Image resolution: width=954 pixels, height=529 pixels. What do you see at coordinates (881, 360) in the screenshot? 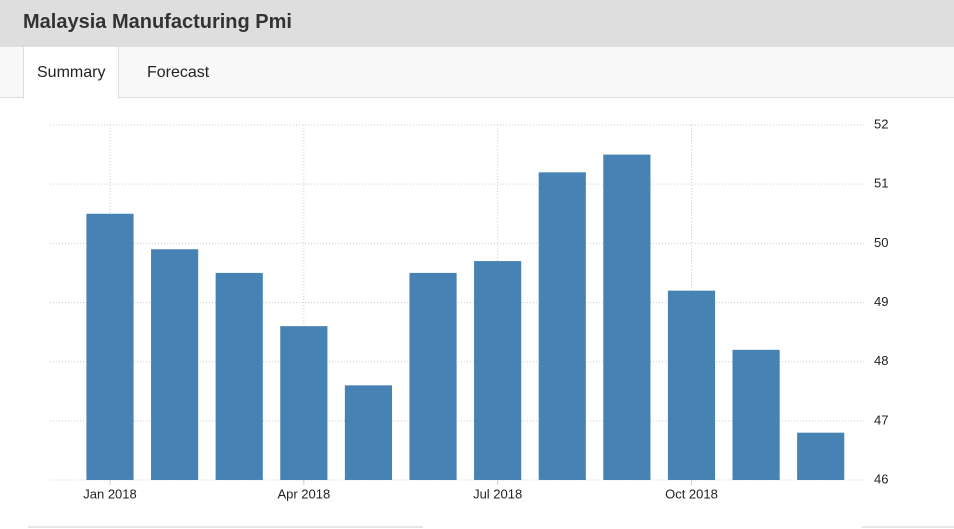
I see `y-tick-label: 48` at bounding box center [881, 360].